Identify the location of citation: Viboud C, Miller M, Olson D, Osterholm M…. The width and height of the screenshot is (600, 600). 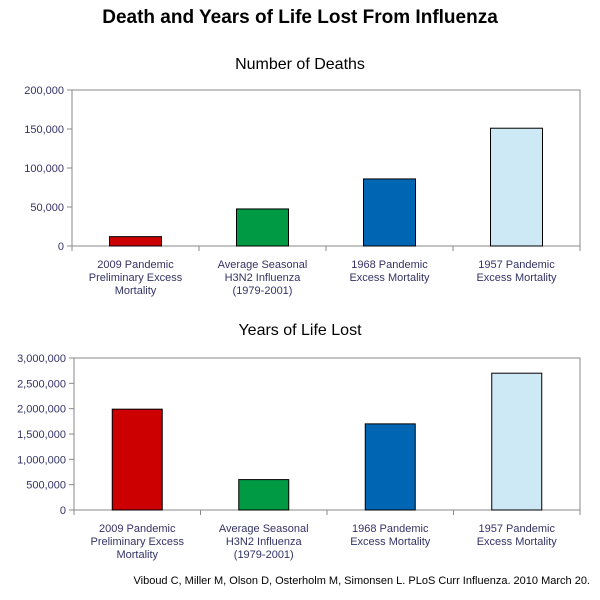
(362, 581).